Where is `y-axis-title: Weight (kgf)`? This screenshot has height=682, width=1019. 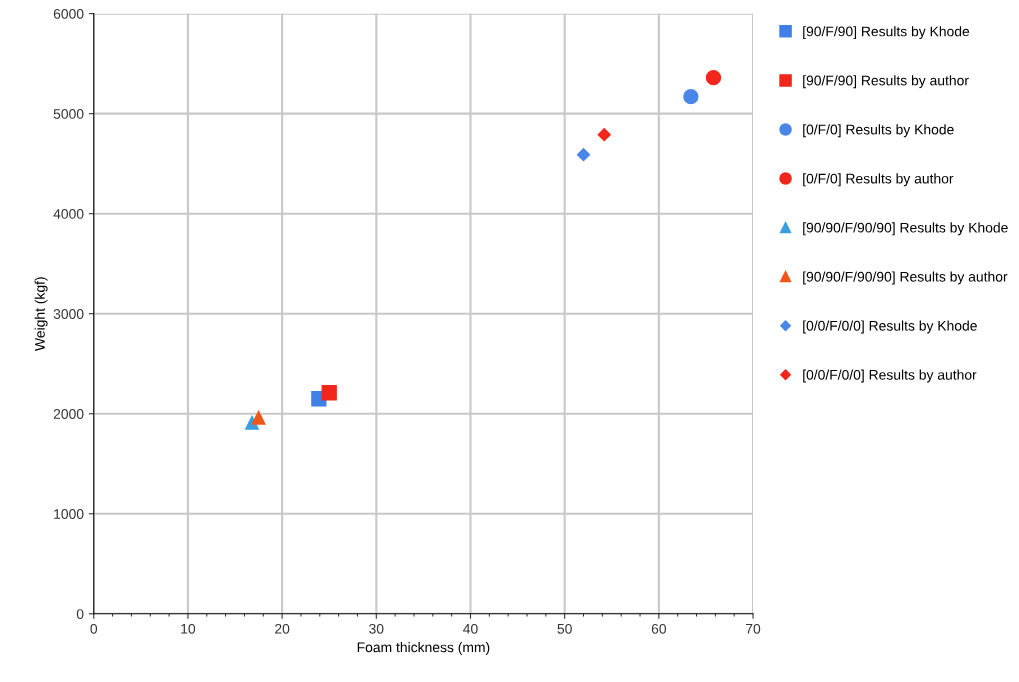
y-axis-title: Weight (kgf) is located at coordinates (41, 314).